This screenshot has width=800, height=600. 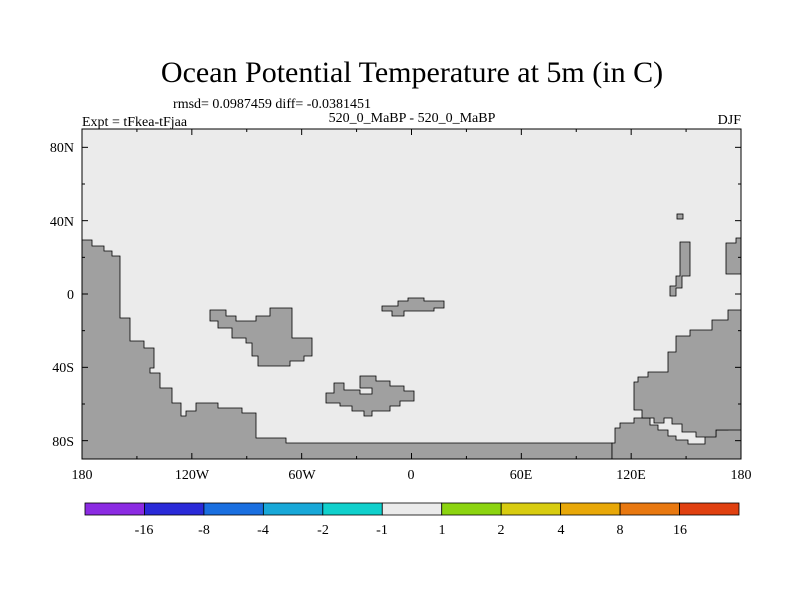 I want to click on colorbar-label: -16, so click(x=144, y=530).